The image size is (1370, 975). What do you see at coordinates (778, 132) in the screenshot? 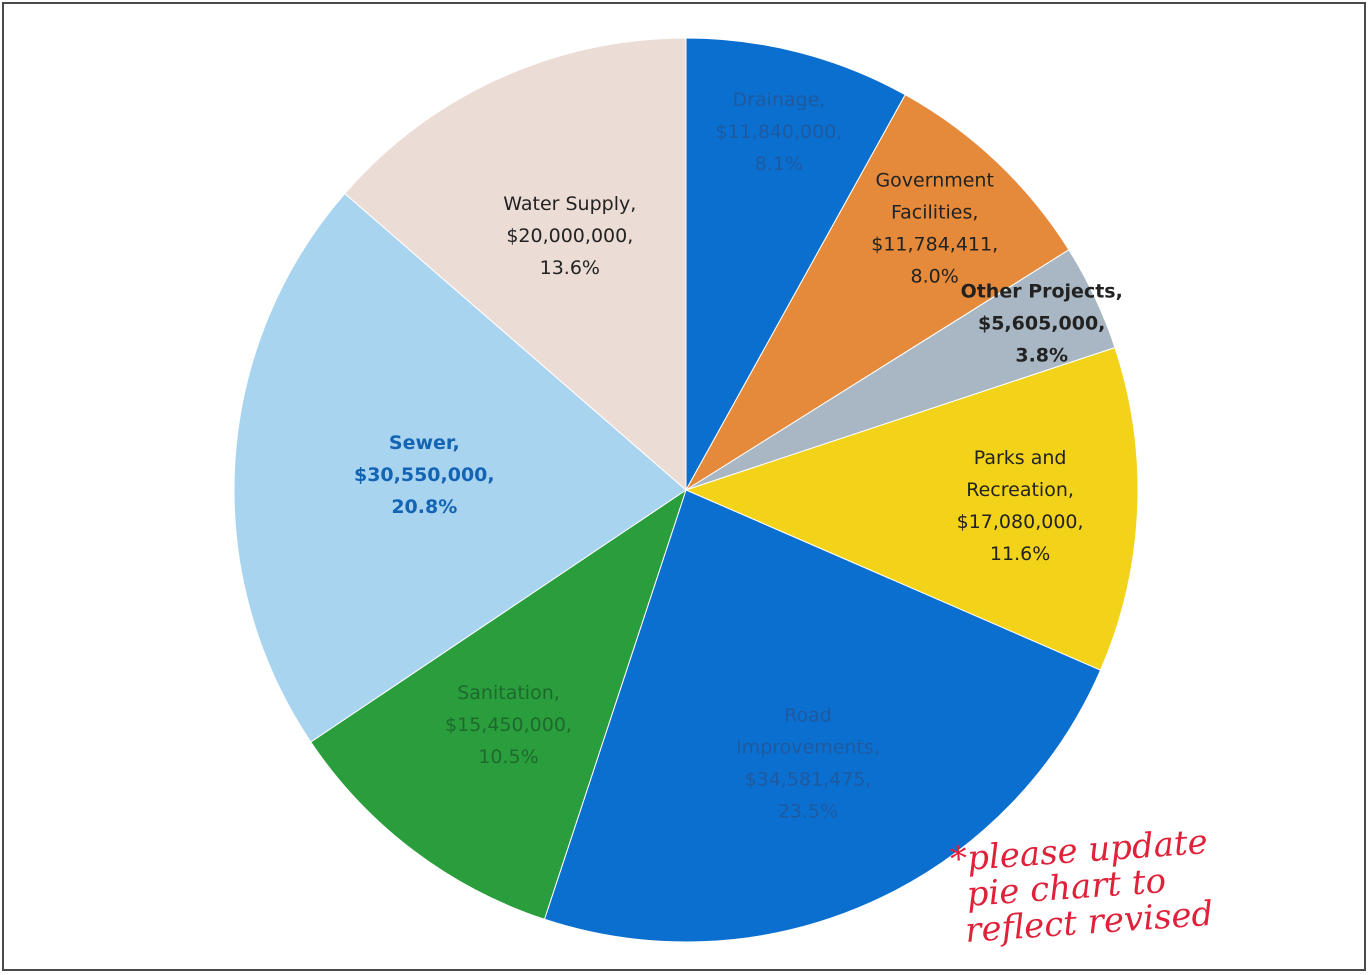
I see `data-label-drainage: Drainage, $11,840,000, 8.1%` at bounding box center [778, 132].